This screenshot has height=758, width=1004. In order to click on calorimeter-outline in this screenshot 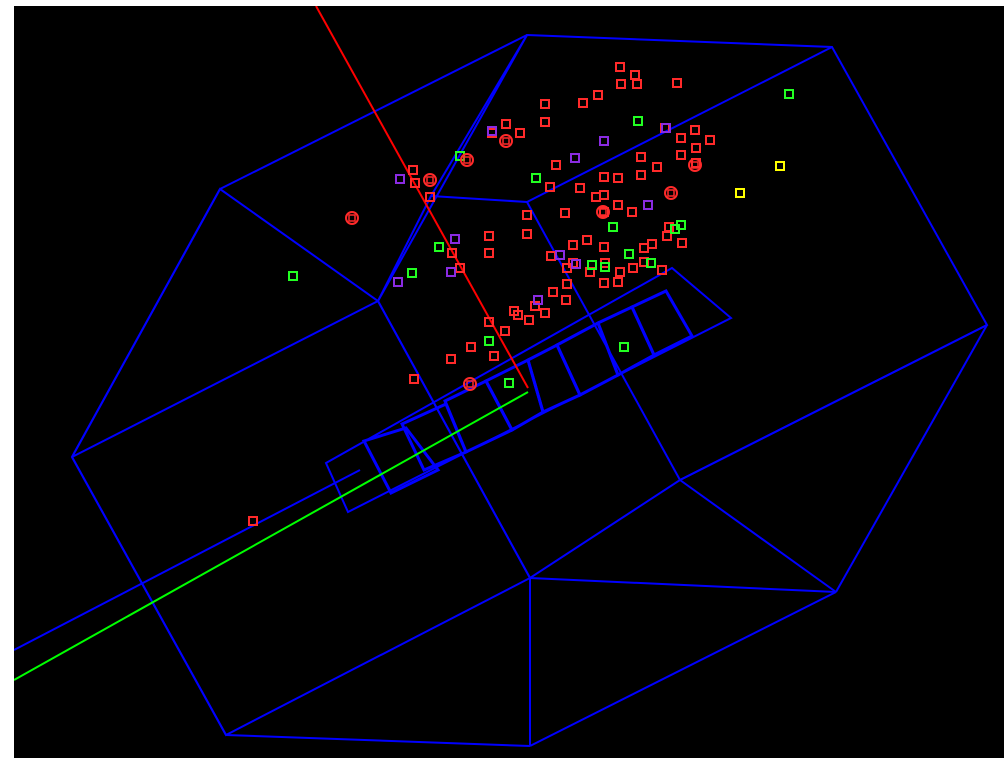, I will do `click(528, 390)`.